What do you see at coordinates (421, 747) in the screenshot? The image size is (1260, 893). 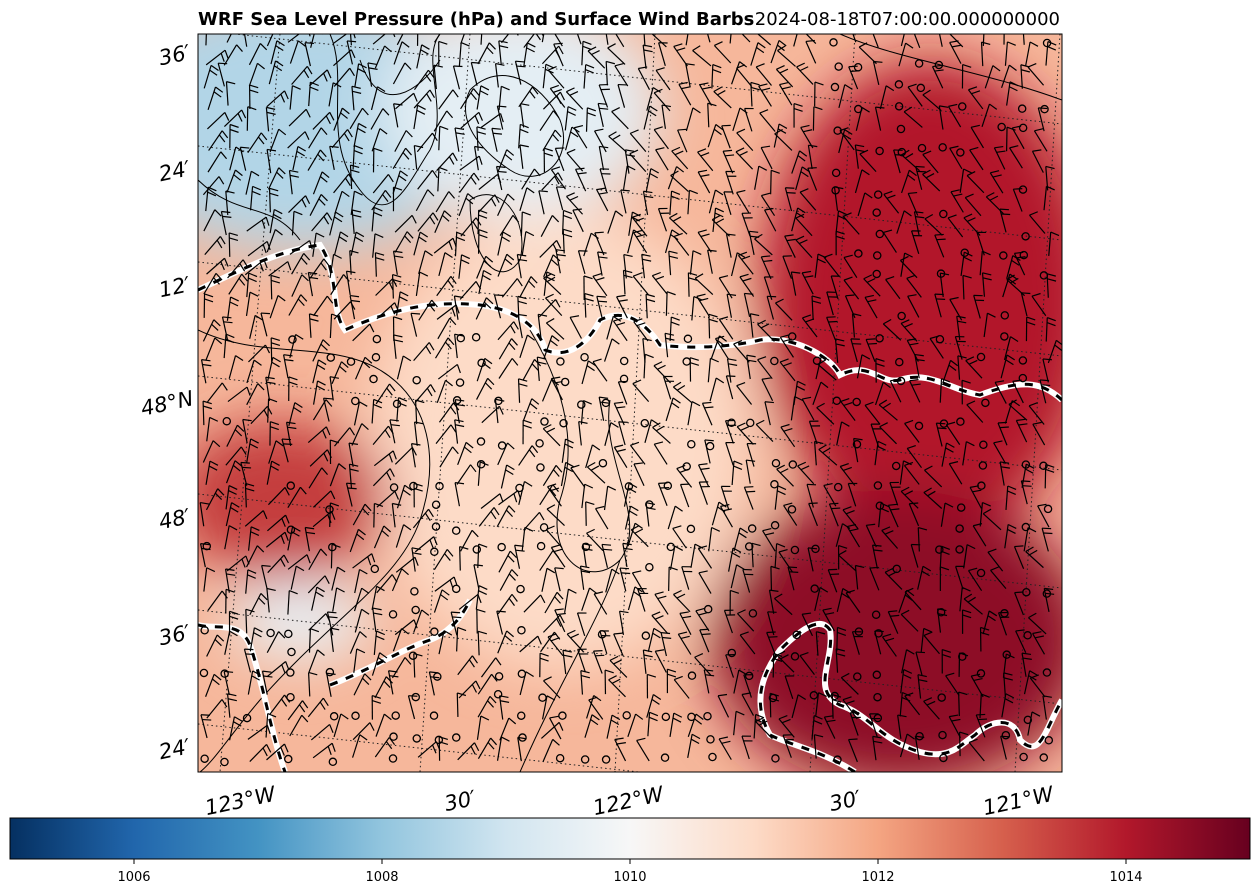 I see `latitude-gridline` at bounding box center [421, 747].